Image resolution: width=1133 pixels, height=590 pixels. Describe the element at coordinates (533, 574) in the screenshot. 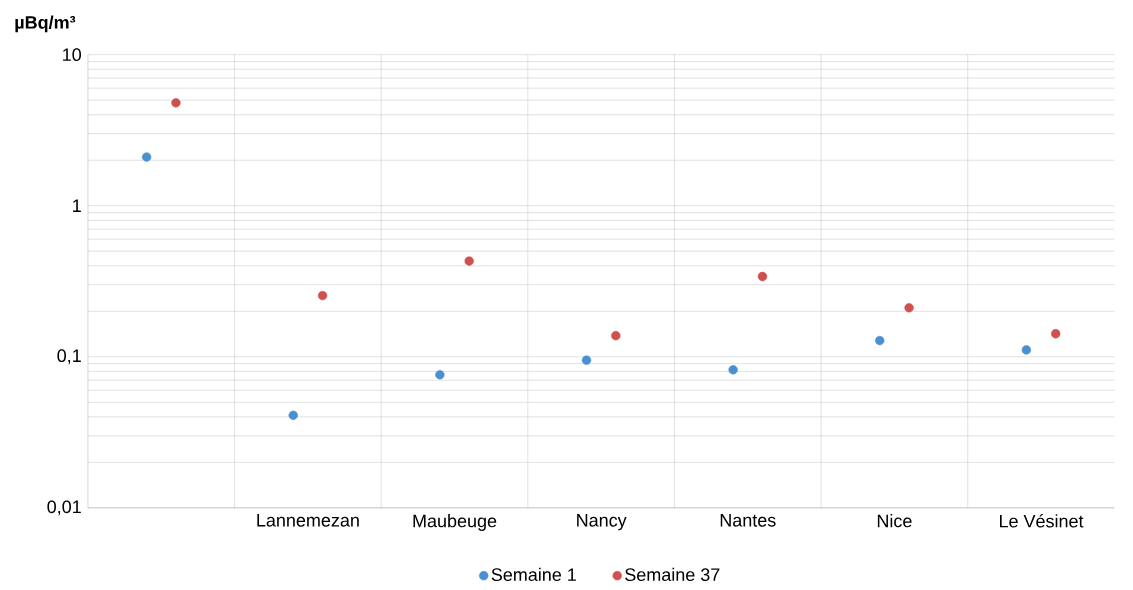

I see `legend-label: Semaine 1` at that location.